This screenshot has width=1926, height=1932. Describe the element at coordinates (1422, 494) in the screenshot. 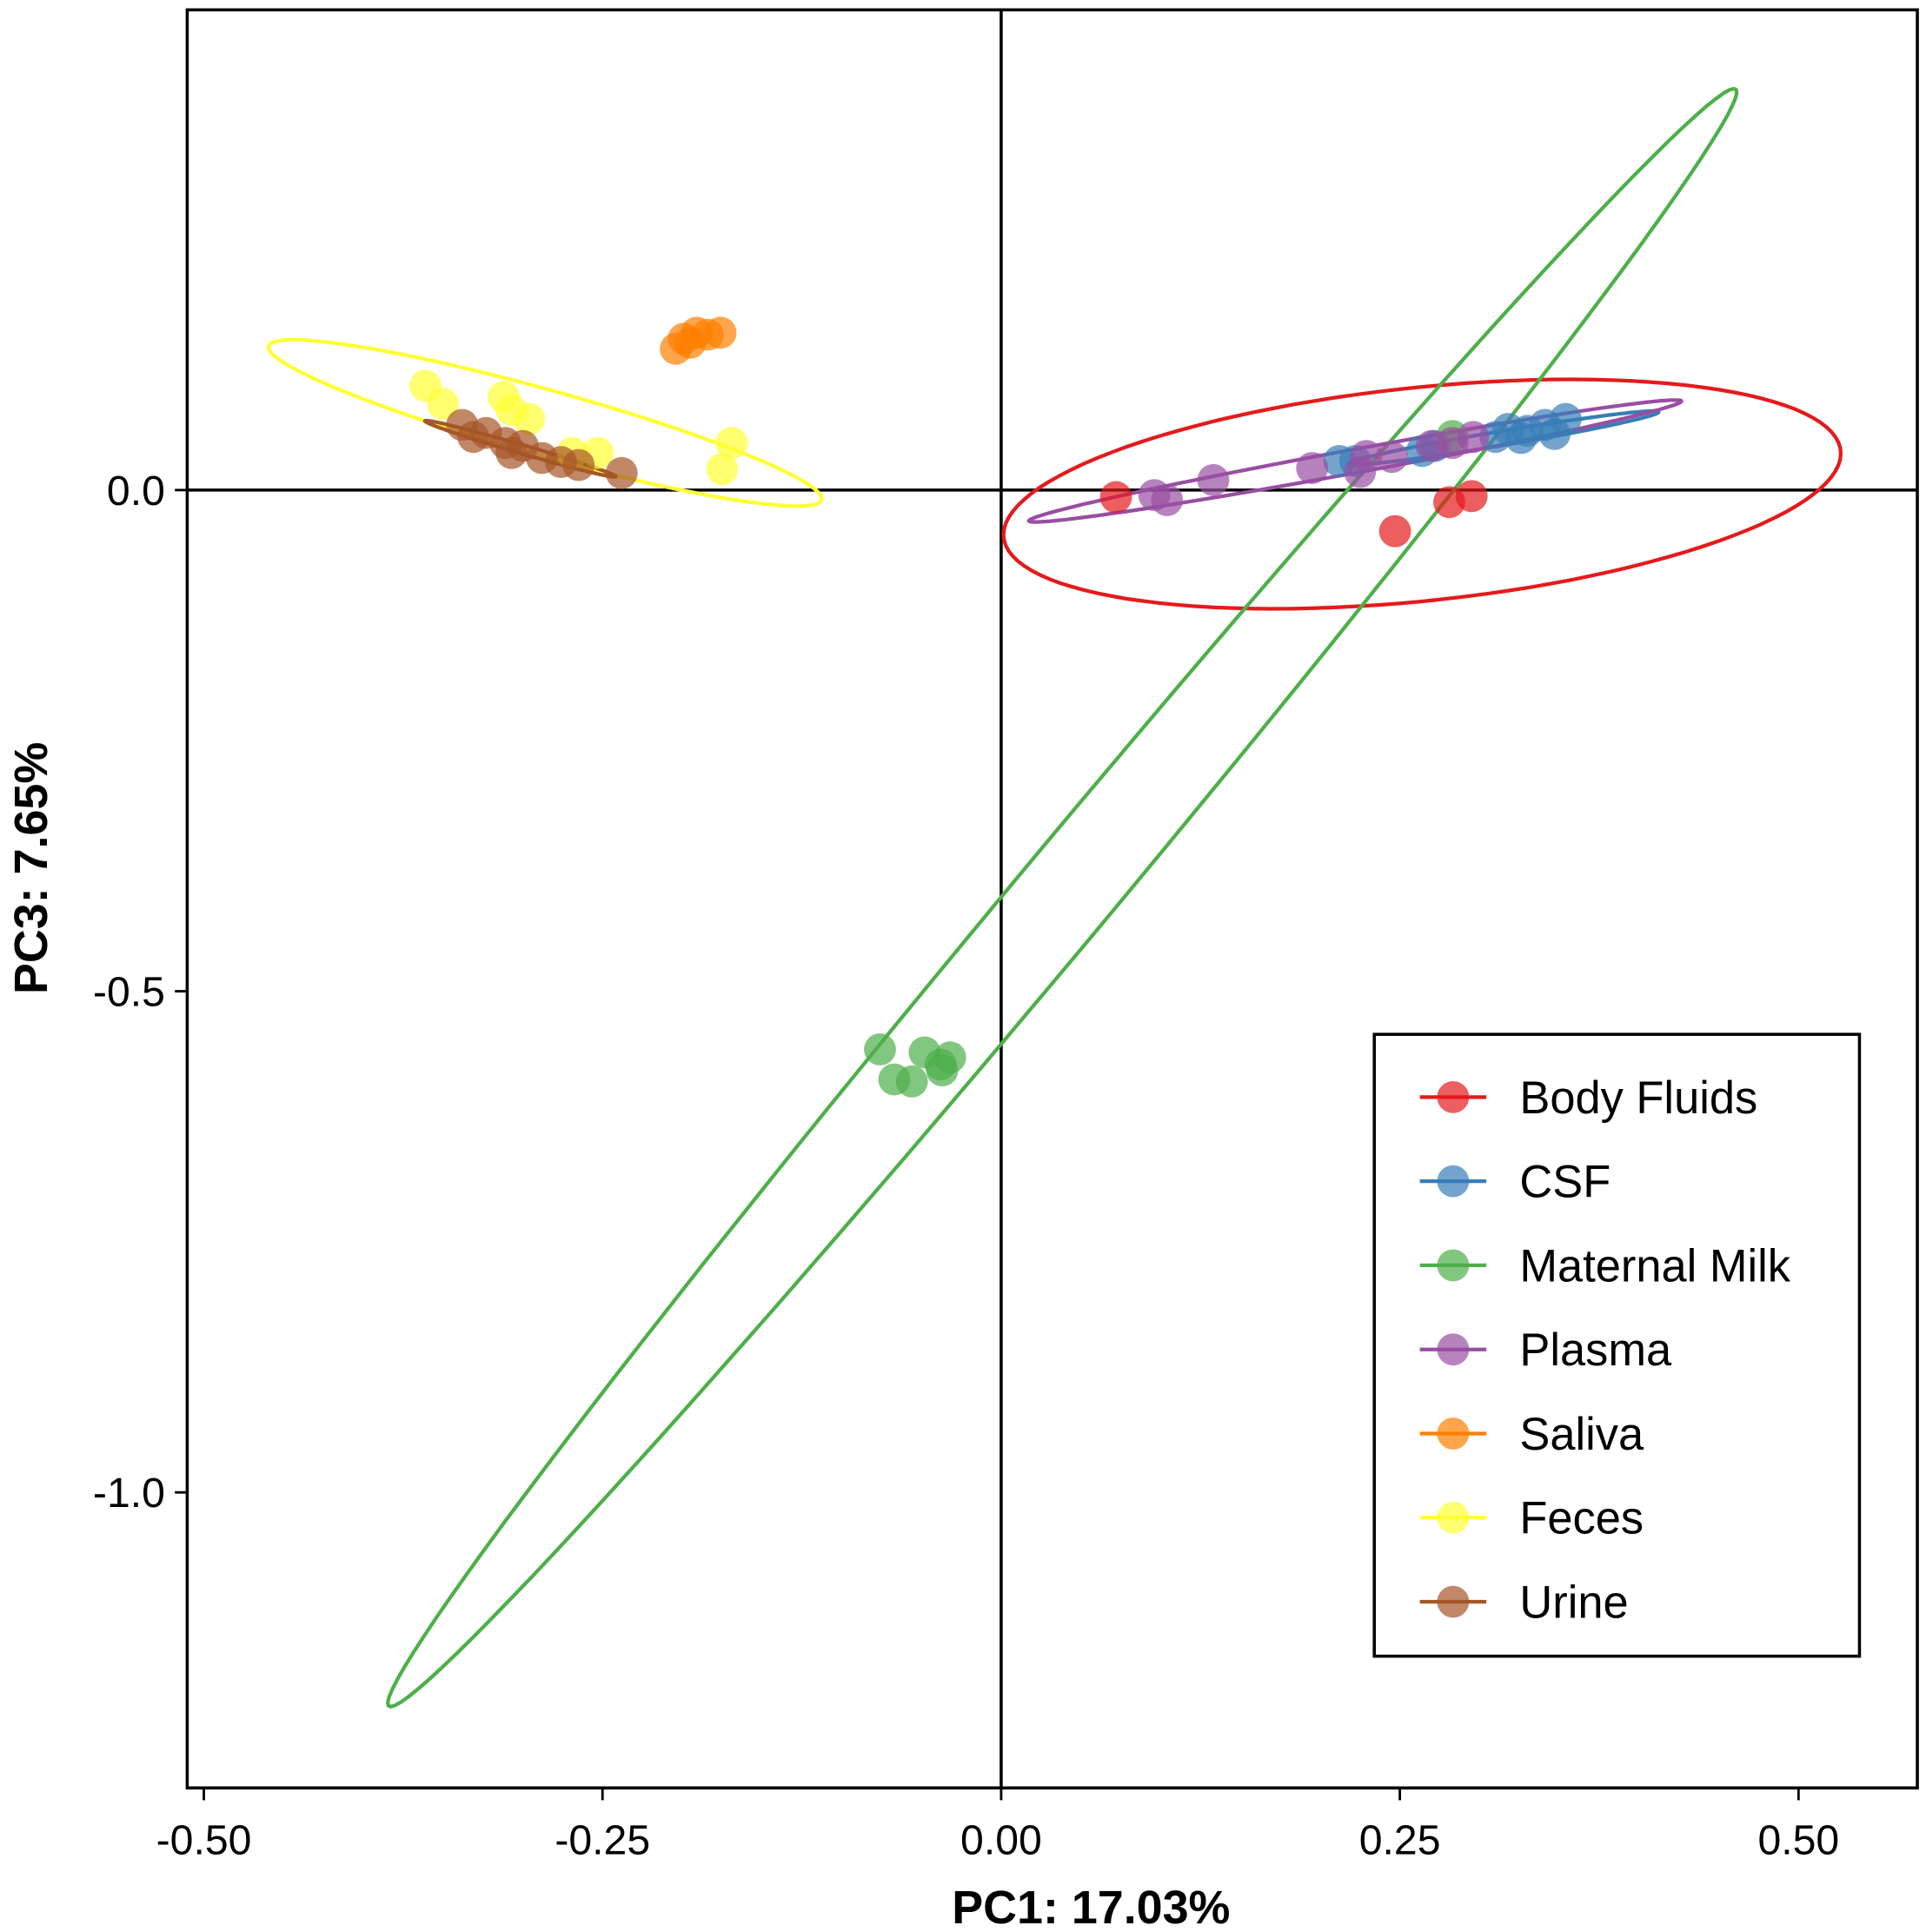

I see `confidence-ellipse-body-fluids` at that location.